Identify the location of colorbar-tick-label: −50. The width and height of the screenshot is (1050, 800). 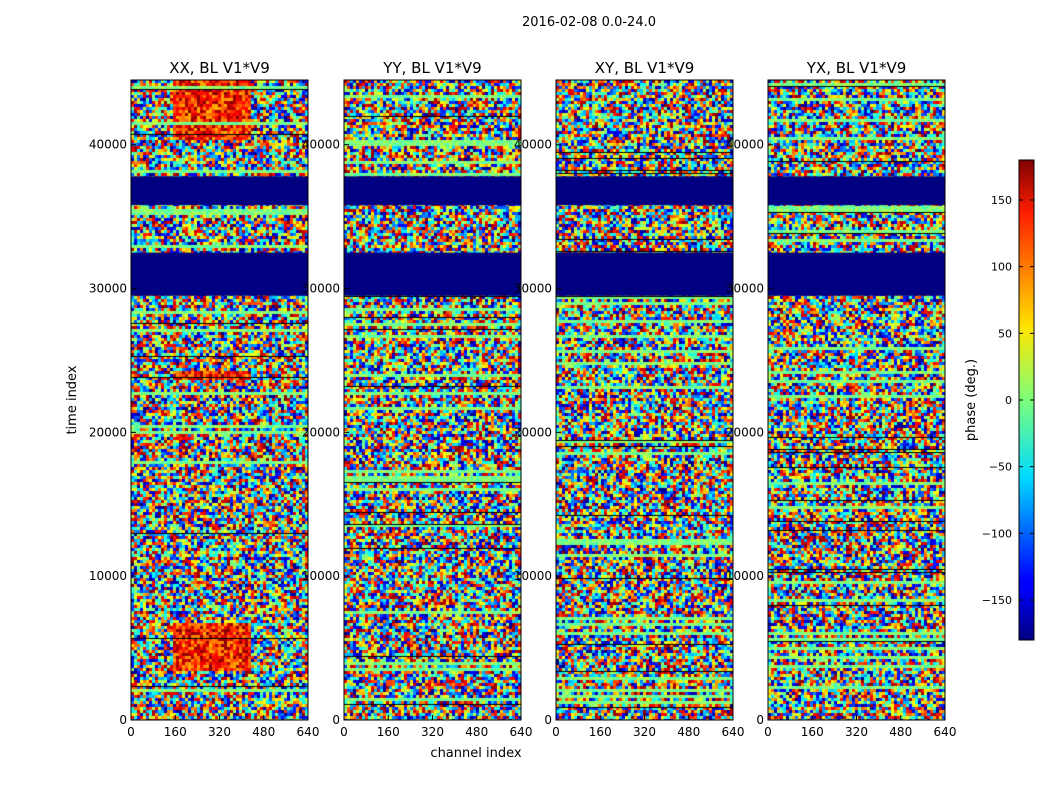
(1000, 467).